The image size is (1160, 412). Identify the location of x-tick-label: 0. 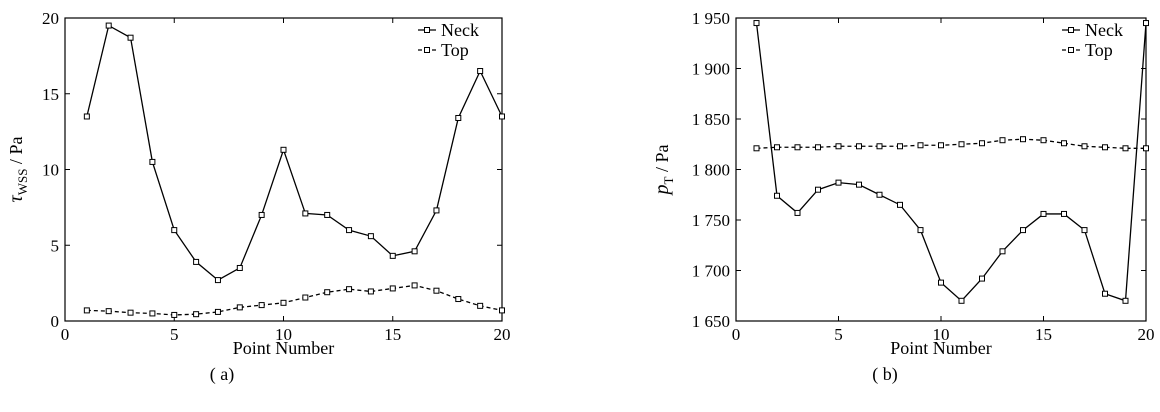
(65, 334).